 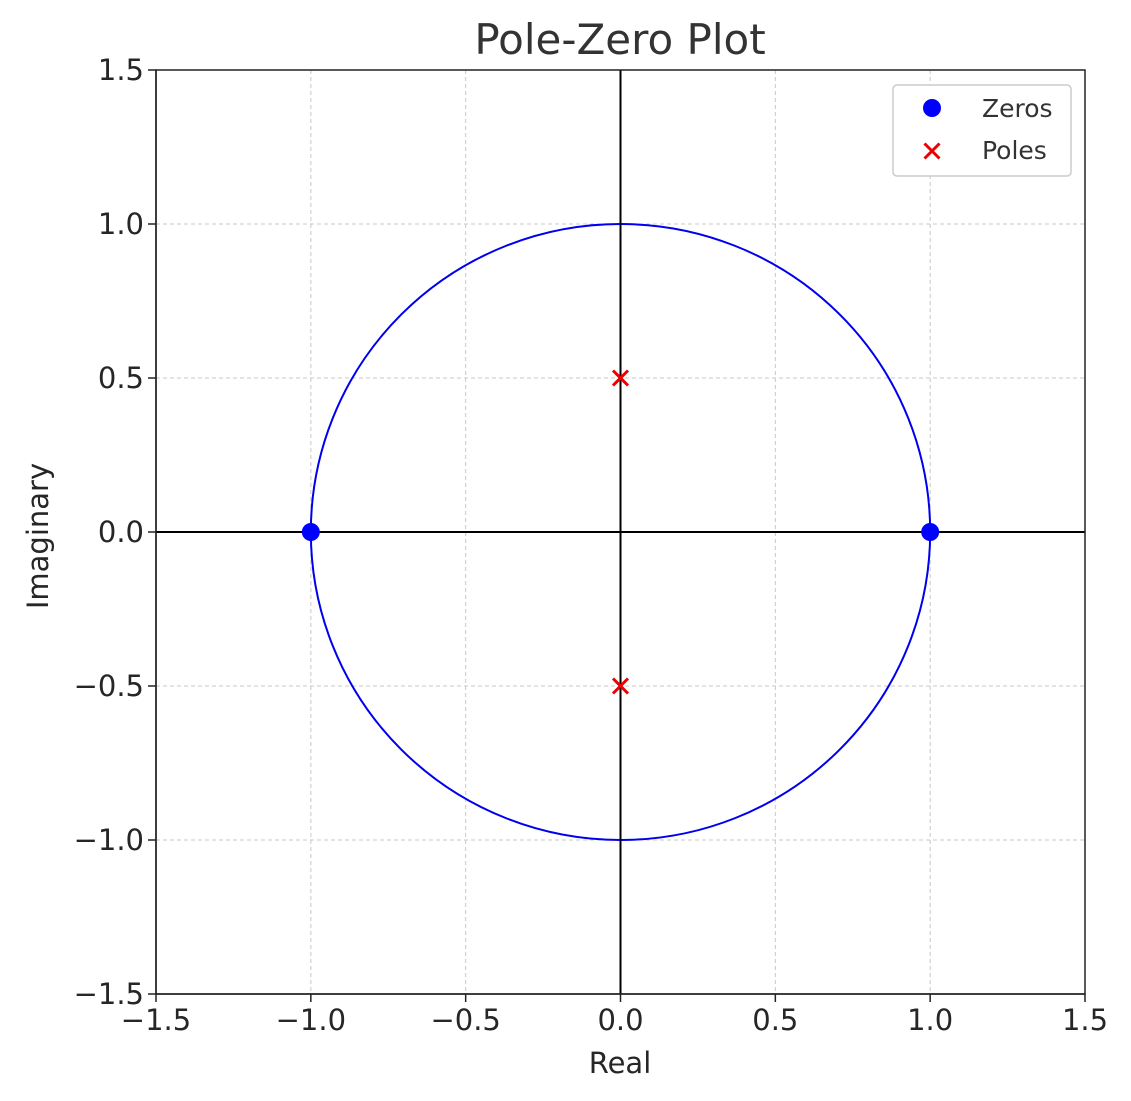 What do you see at coordinates (619, 39) in the screenshot?
I see `chart-title: Pole-Zero Plot` at bounding box center [619, 39].